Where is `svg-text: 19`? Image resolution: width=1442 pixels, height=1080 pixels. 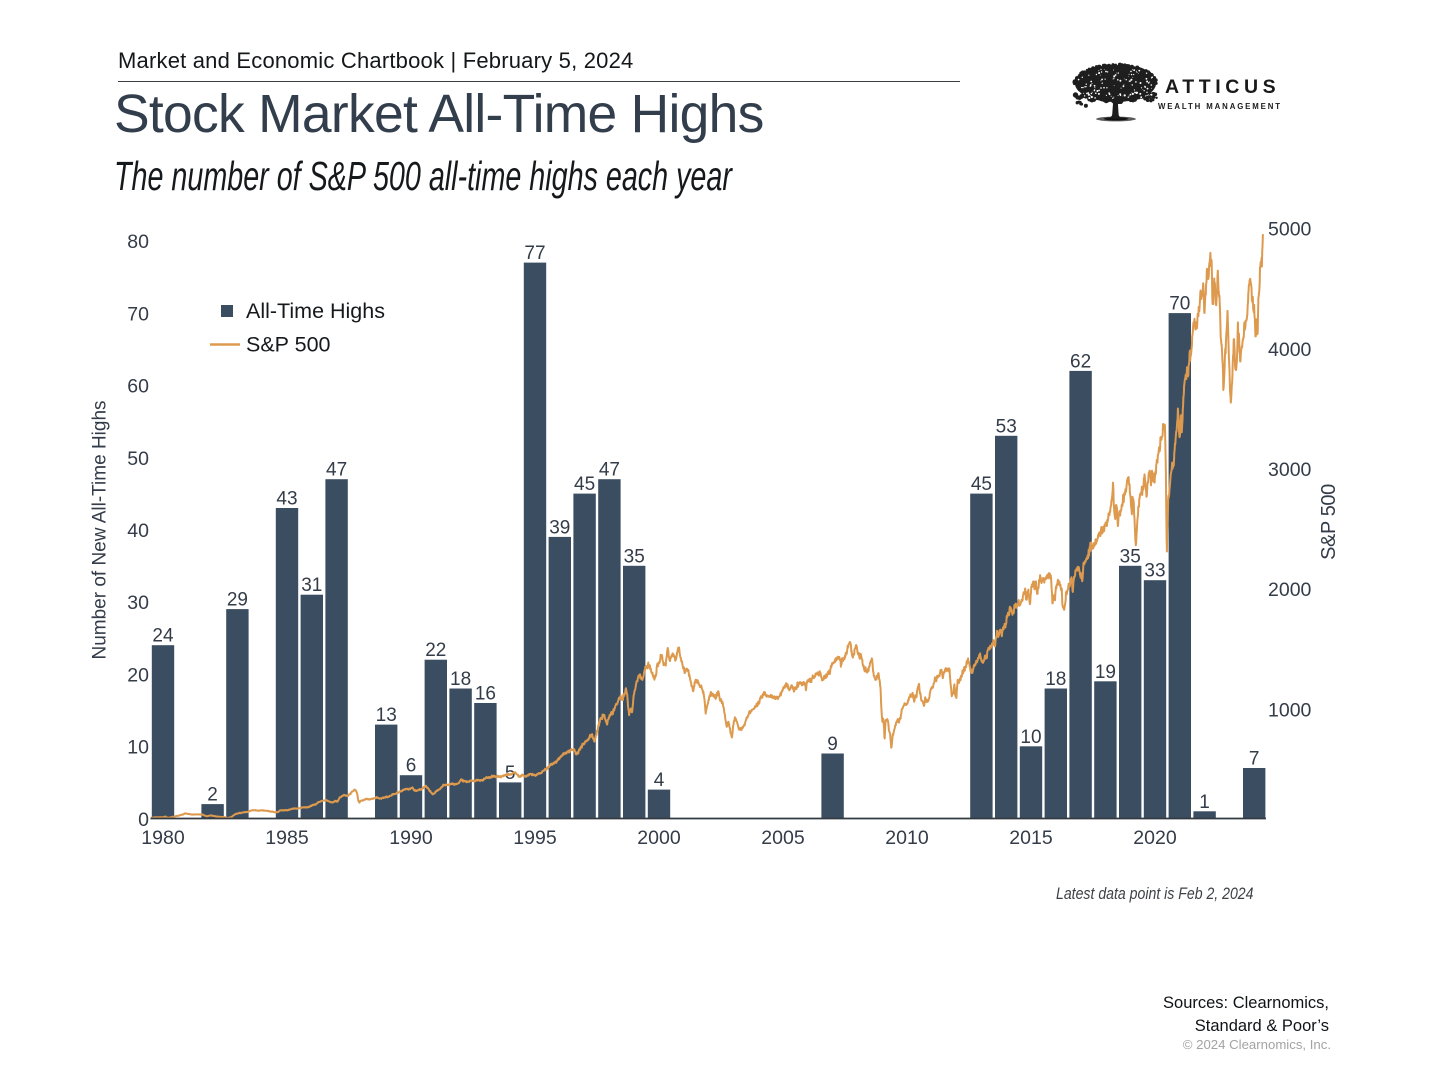
svg-text: 19 is located at coordinates (1105, 672).